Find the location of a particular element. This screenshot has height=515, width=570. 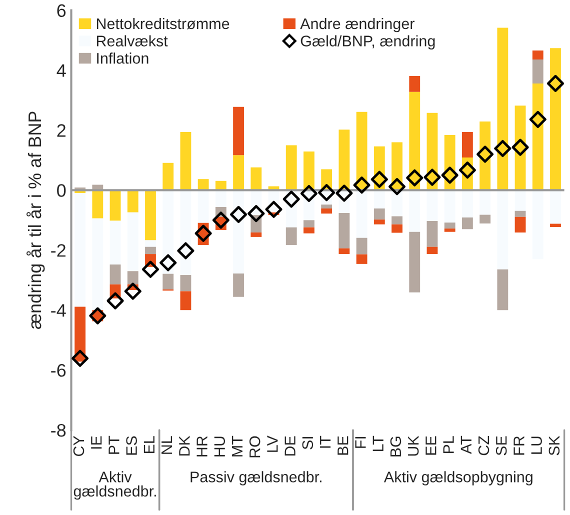

y-axis-title: ændring år til år i % af BNP is located at coordinates (35, 220).